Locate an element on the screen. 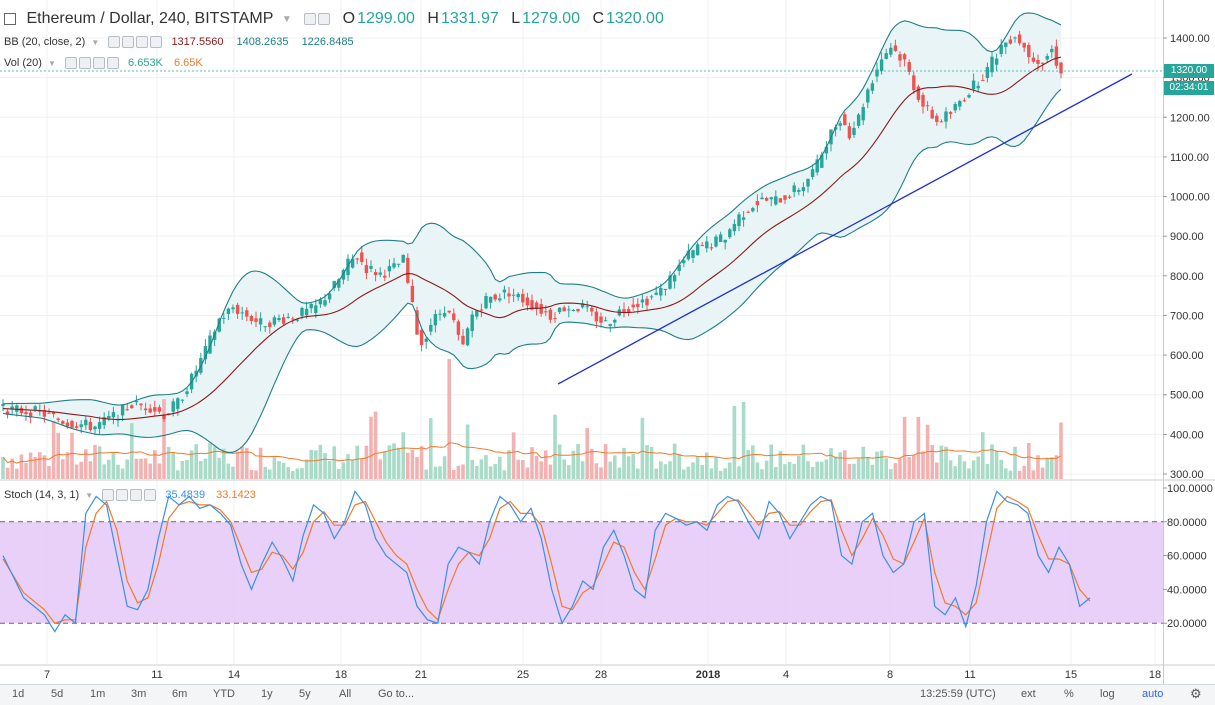 This screenshot has width=1215, height=705. percent-toggle: % is located at coordinates (1069, 694).